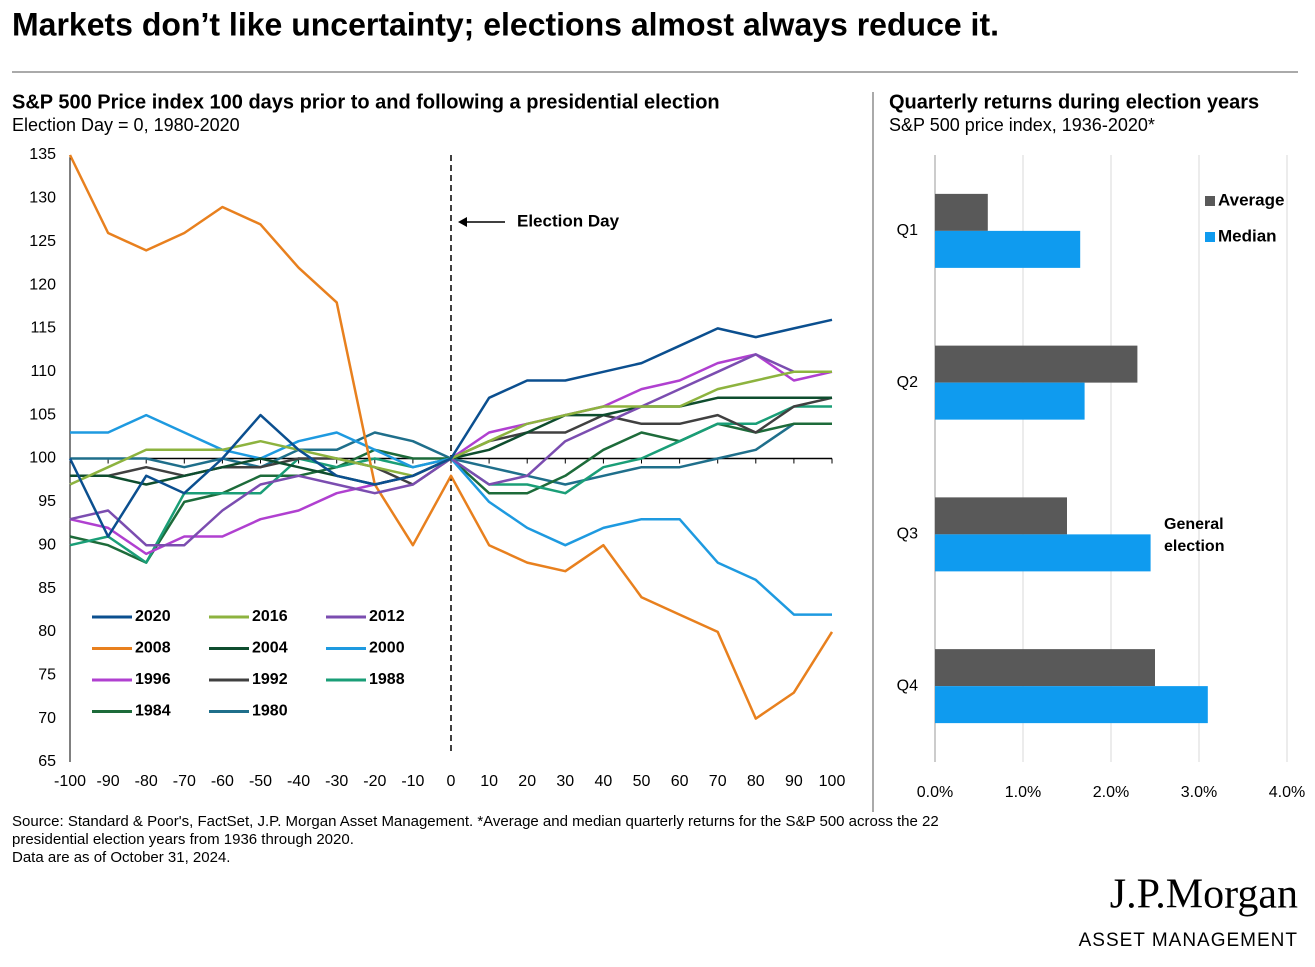 The image size is (1315, 967). What do you see at coordinates (1204, 895) in the screenshot?
I see `logo: J.P.Morgan` at bounding box center [1204, 895].